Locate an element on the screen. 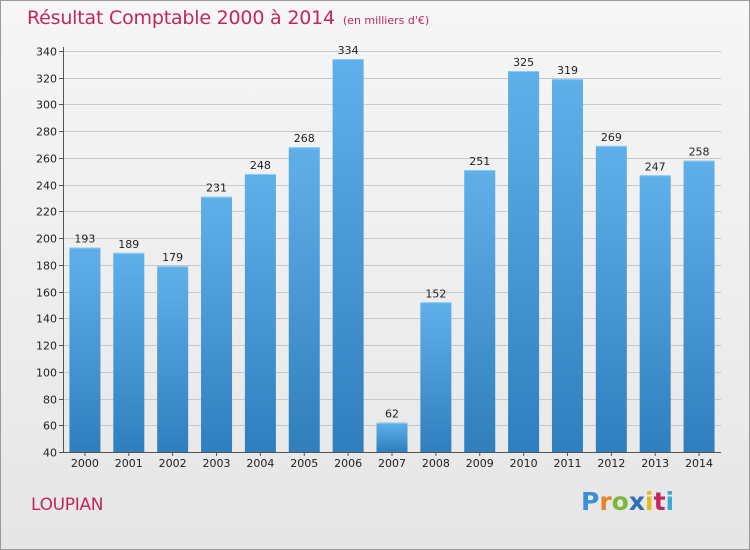  x-tick-label-2009: 2009 is located at coordinates (480, 463).